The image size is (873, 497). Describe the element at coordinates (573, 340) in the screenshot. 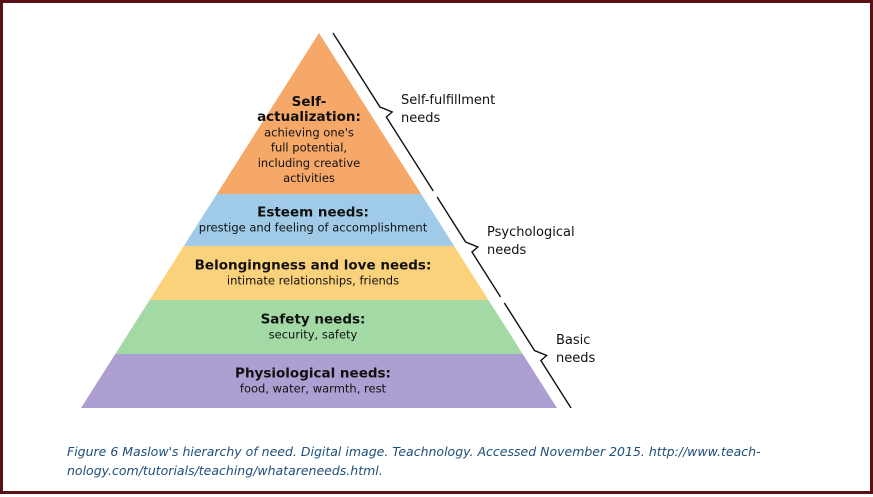

I see `group-label-line: Basic` at that location.